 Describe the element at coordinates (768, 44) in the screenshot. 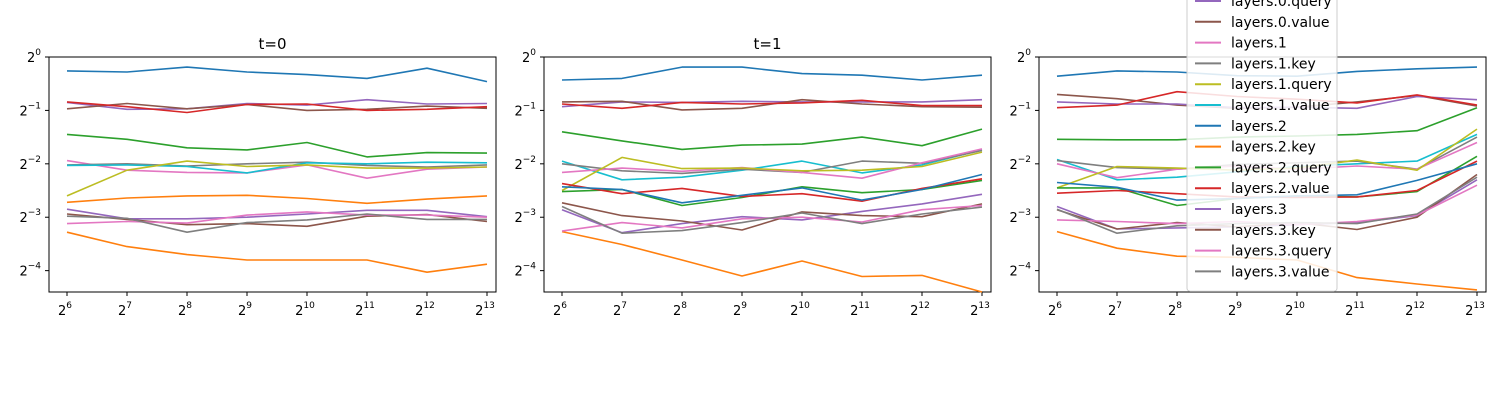

I see `panel-title: t=1` at that location.